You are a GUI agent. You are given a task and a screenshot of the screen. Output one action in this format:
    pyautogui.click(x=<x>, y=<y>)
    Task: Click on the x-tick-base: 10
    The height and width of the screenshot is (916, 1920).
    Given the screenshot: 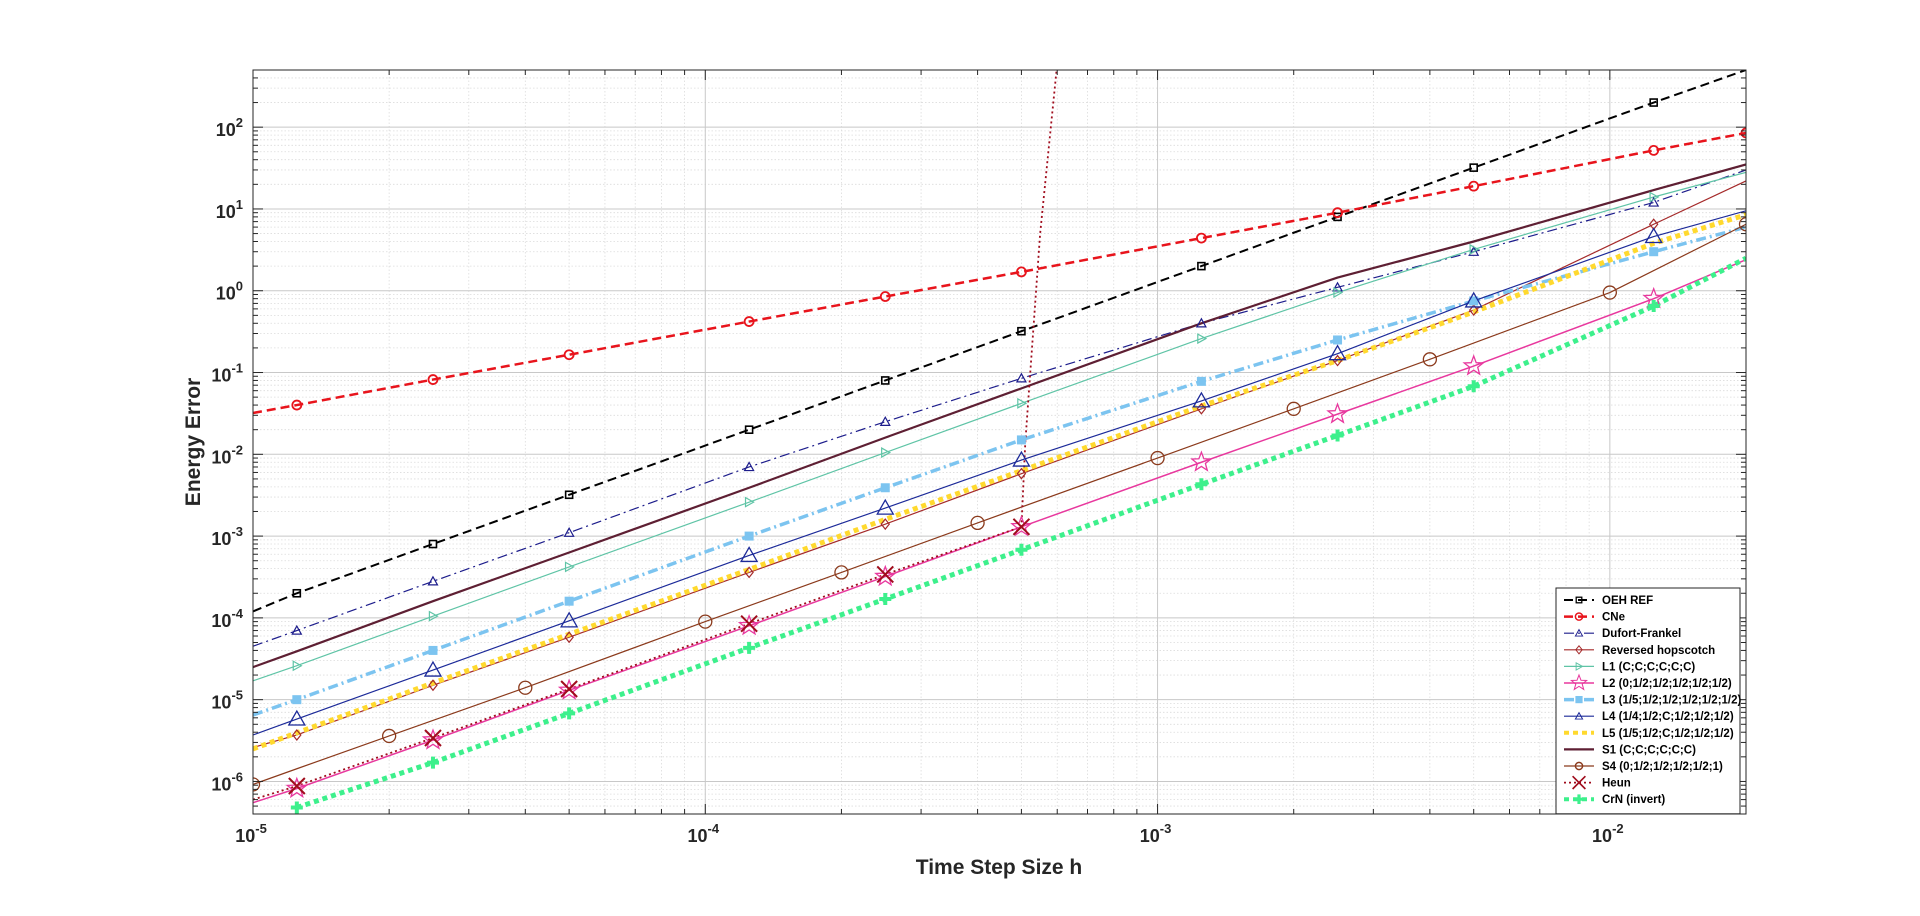 What is the action you would take?
    pyautogui.click(x=697, y=836)
    